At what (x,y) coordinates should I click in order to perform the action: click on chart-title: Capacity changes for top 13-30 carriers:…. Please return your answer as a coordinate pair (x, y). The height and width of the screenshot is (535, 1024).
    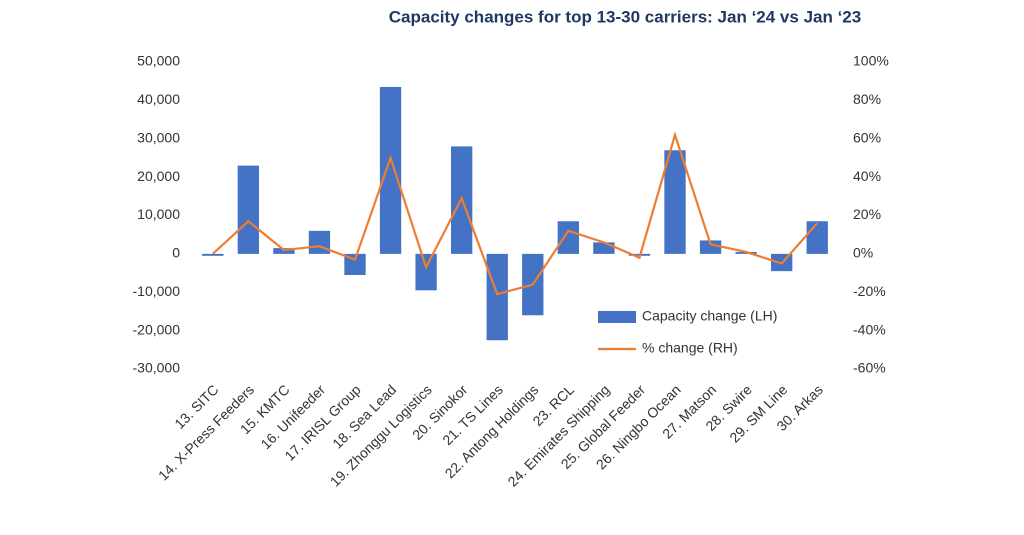
    Looking at the image, I should click on (625, 16).